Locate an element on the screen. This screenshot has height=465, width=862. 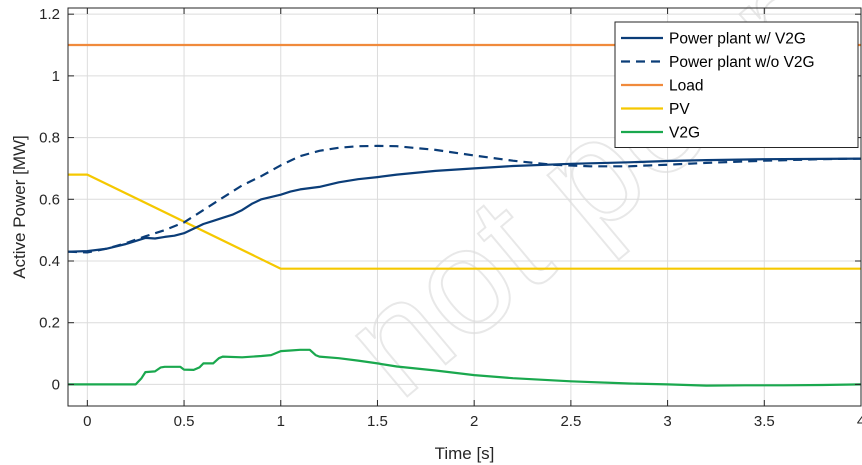
x-tick-label: 2.5 is located at coordinates (570, 421).